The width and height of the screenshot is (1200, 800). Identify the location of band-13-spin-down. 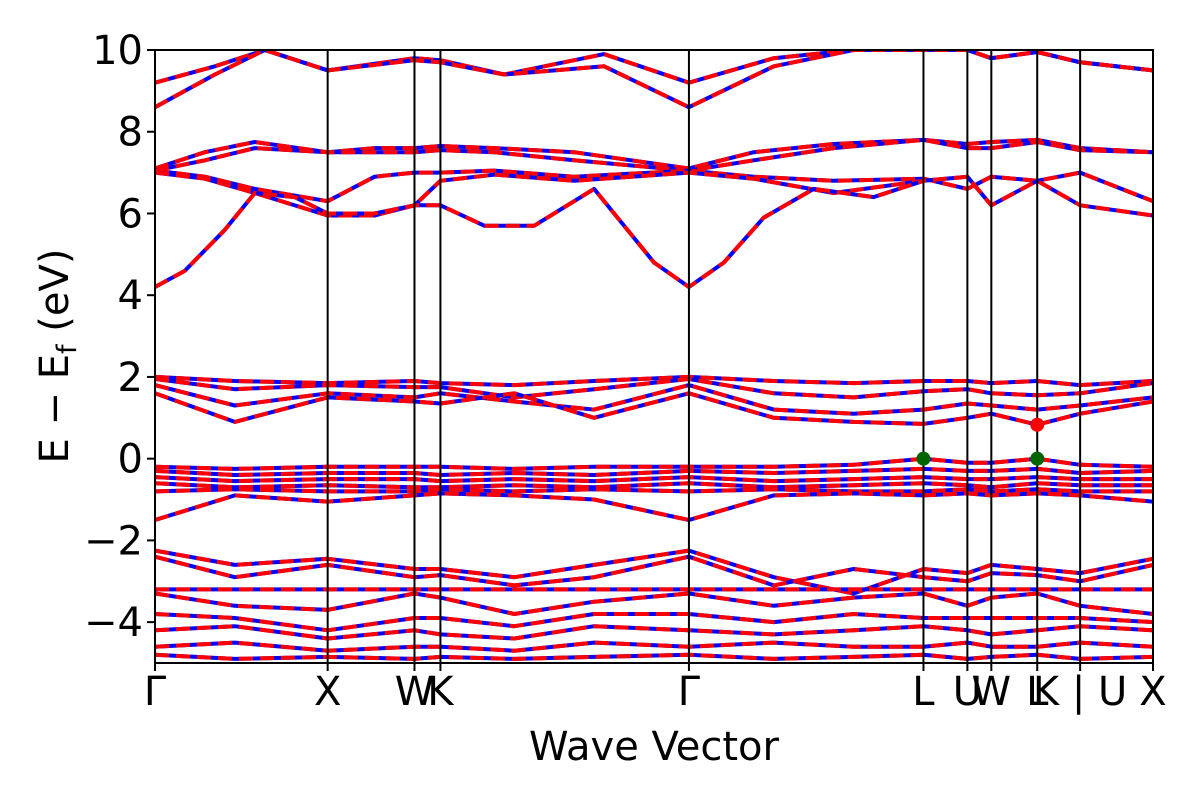
(654, 479).